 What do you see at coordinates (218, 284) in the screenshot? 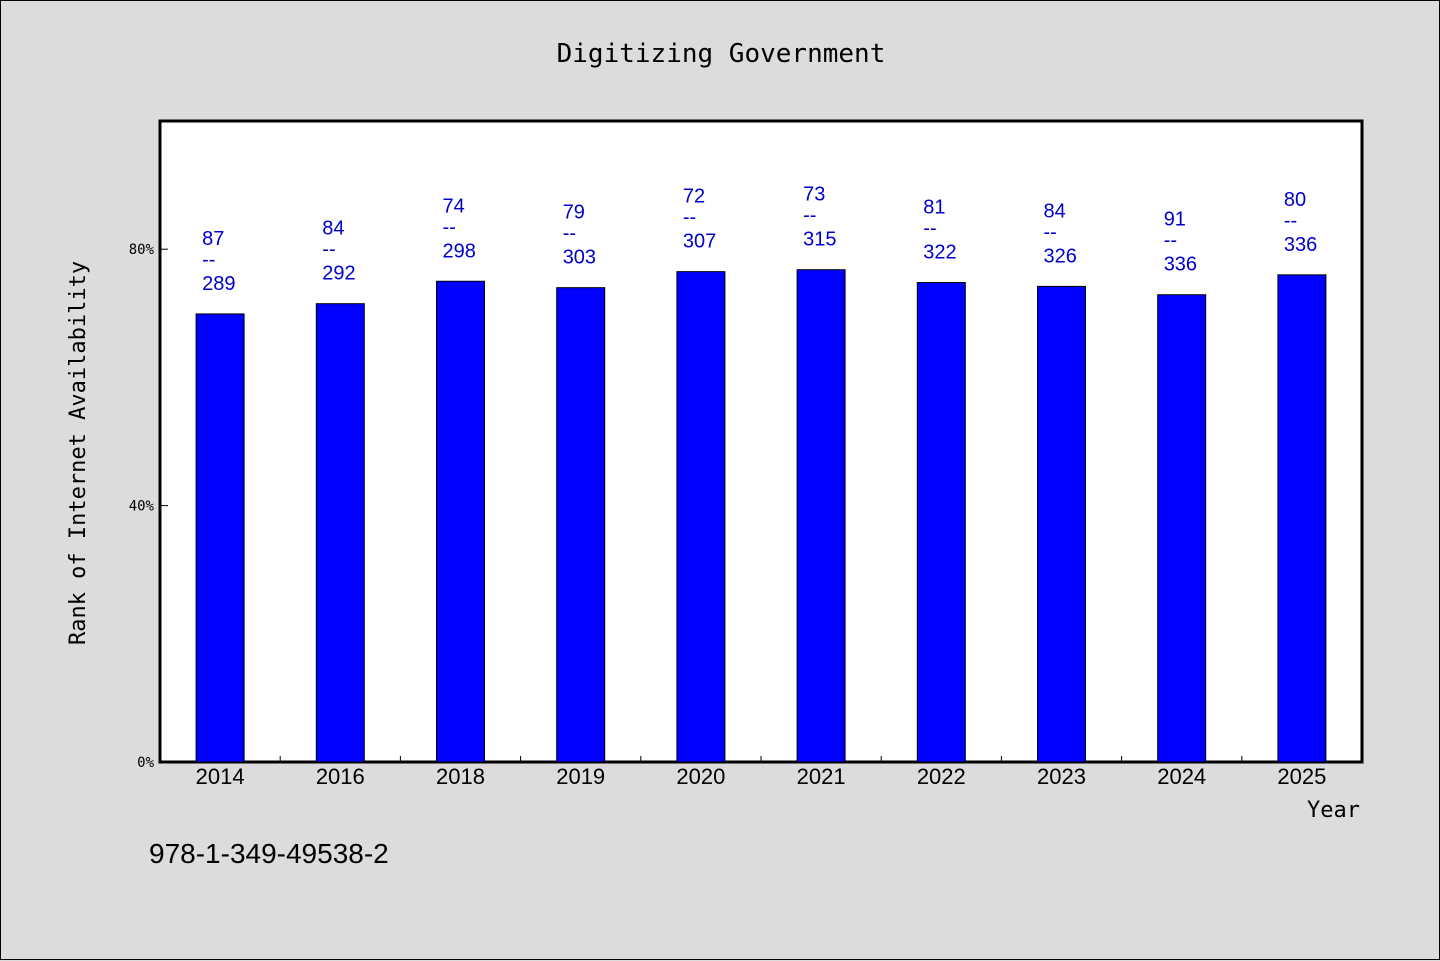
I see `data-label-bottom: 289` at bounding box center [218, 284].